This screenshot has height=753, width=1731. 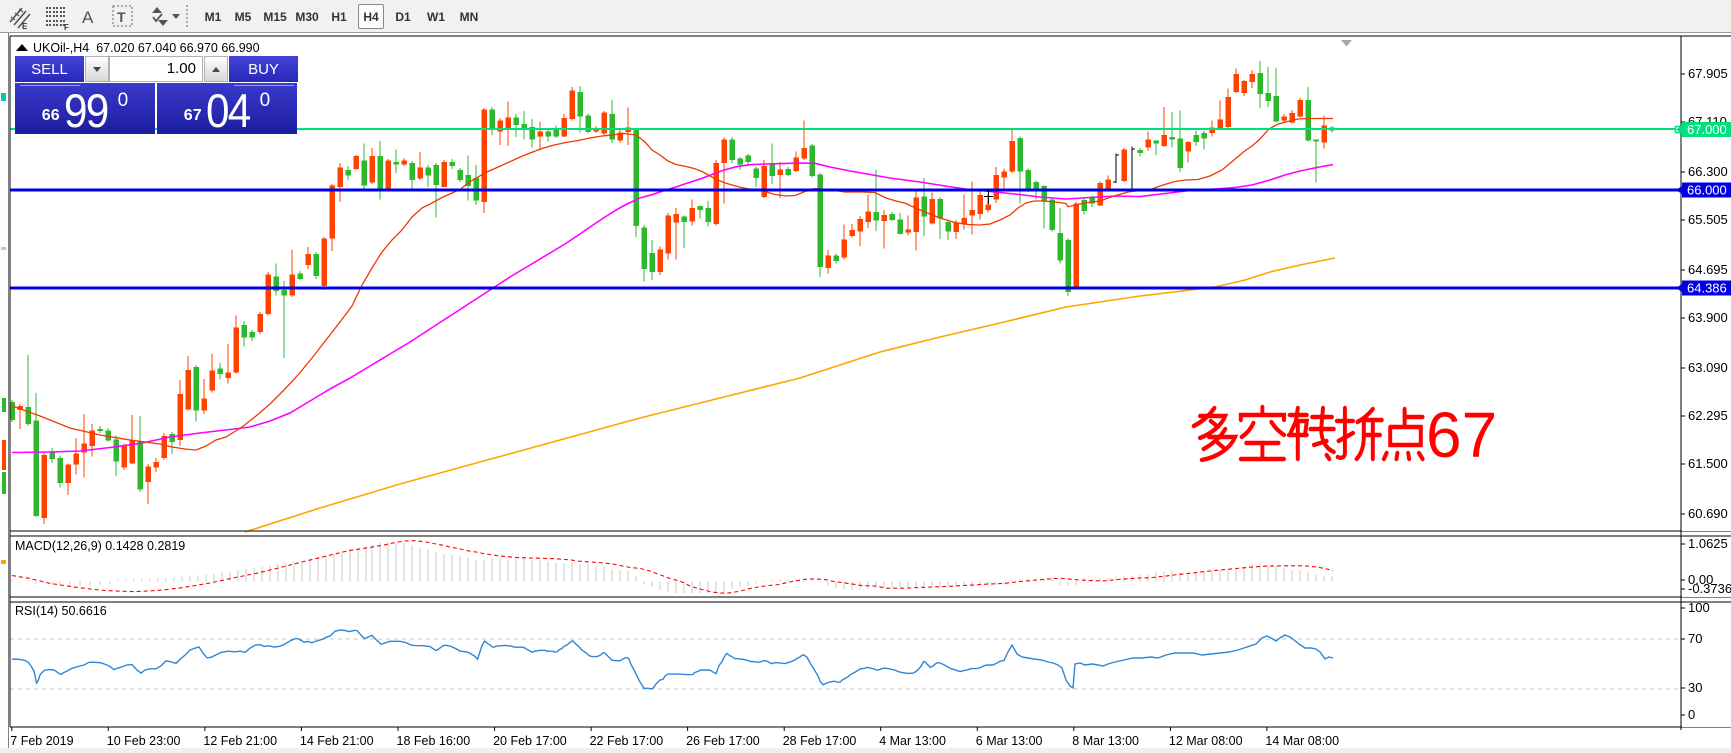 I want to click on svg-text: 28 Feb 17:00, so click(x=820, y=741).